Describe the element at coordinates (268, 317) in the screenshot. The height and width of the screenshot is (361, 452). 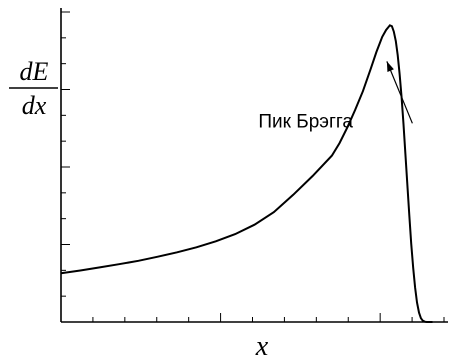
I see `x-axis-ticks` at that location.